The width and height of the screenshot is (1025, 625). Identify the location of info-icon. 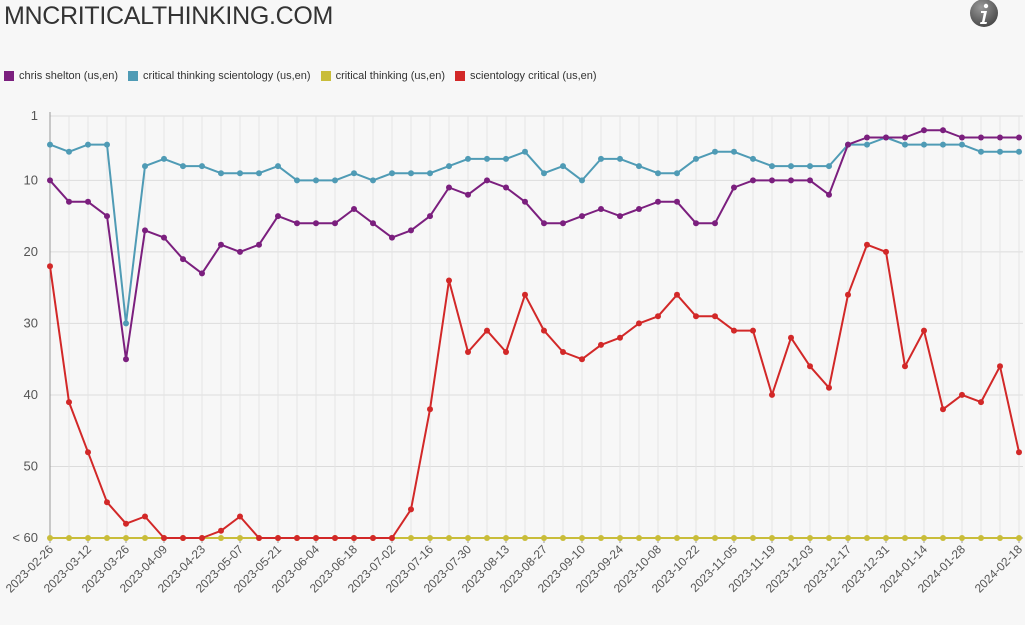
(984, 13).